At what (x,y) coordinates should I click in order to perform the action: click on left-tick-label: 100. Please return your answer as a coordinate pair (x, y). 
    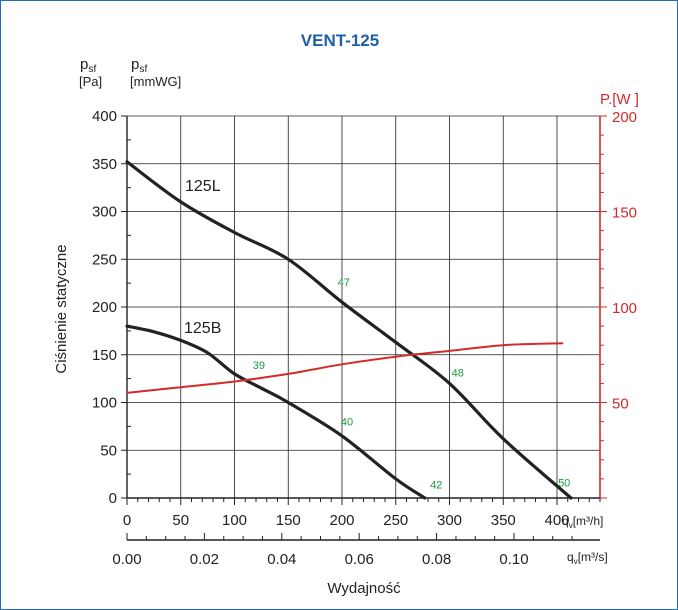
    Looking at the image, I should click on (104, 403).